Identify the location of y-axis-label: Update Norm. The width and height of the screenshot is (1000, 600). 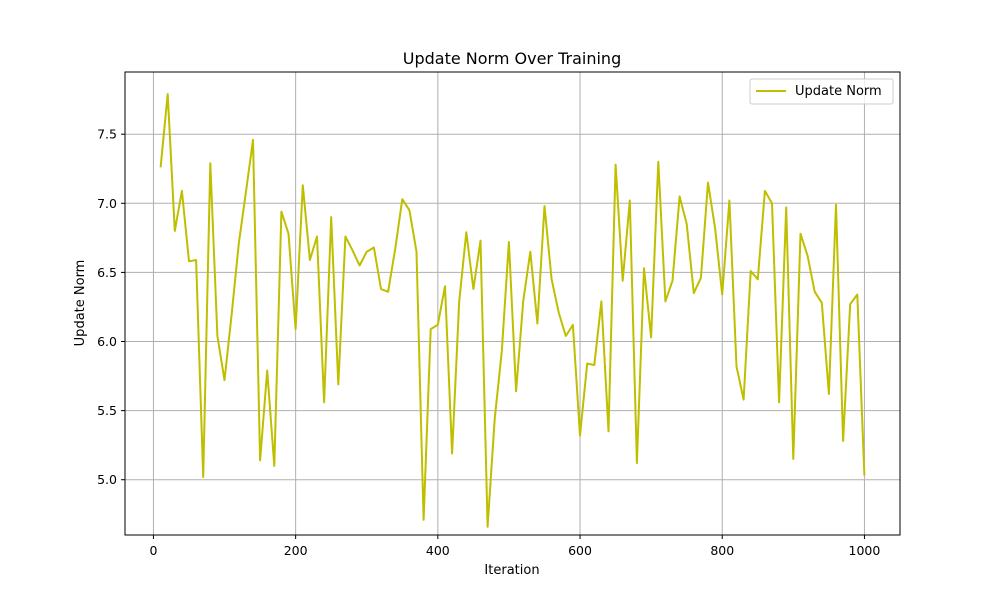
(80, 303).